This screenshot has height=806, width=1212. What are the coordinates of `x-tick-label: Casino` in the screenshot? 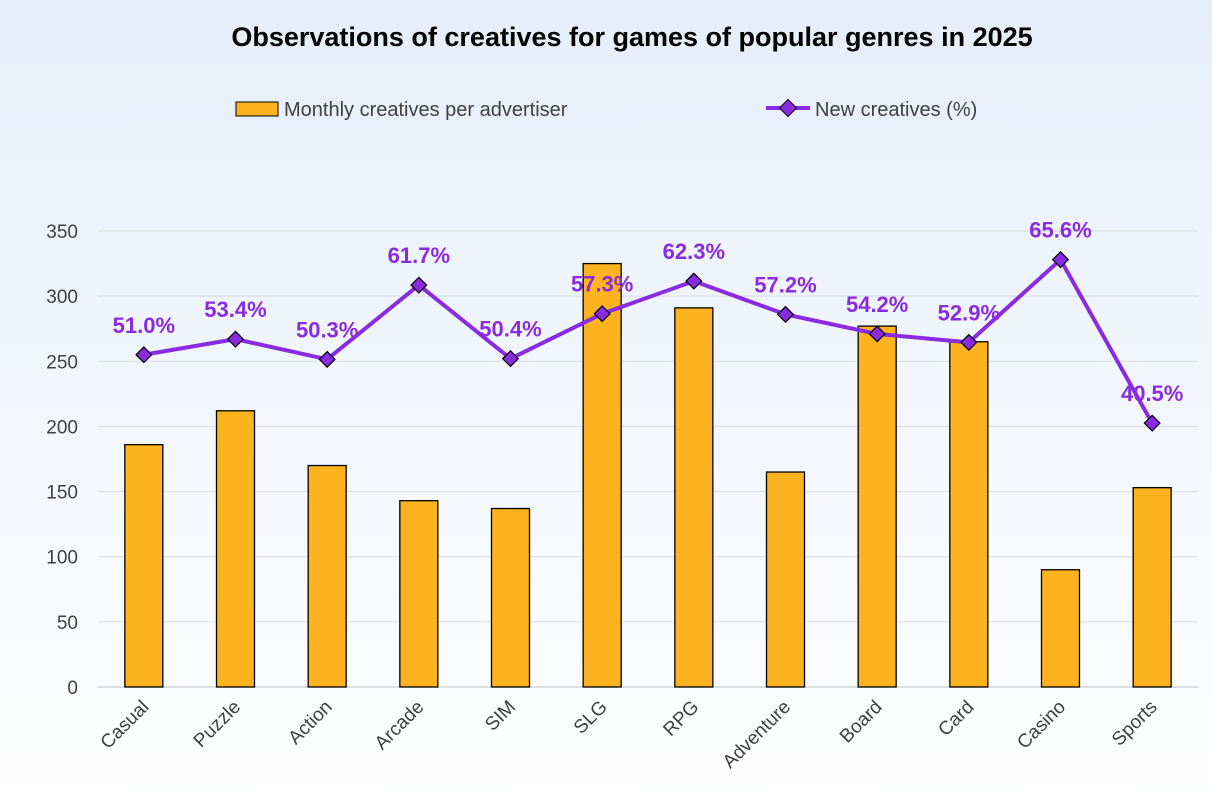 It's located at (1041, 725).